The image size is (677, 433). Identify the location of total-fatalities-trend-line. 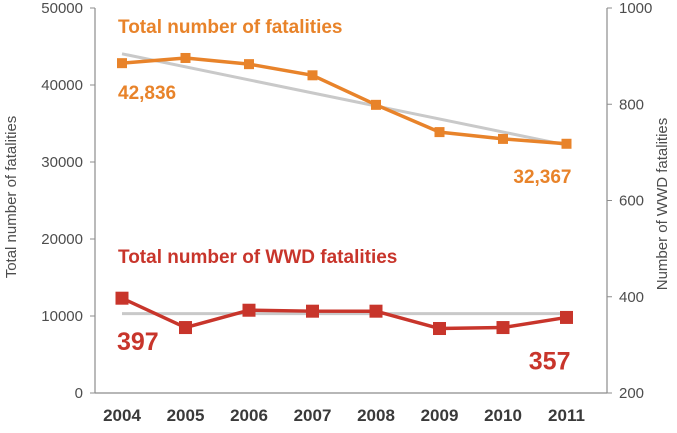
(344, 99).